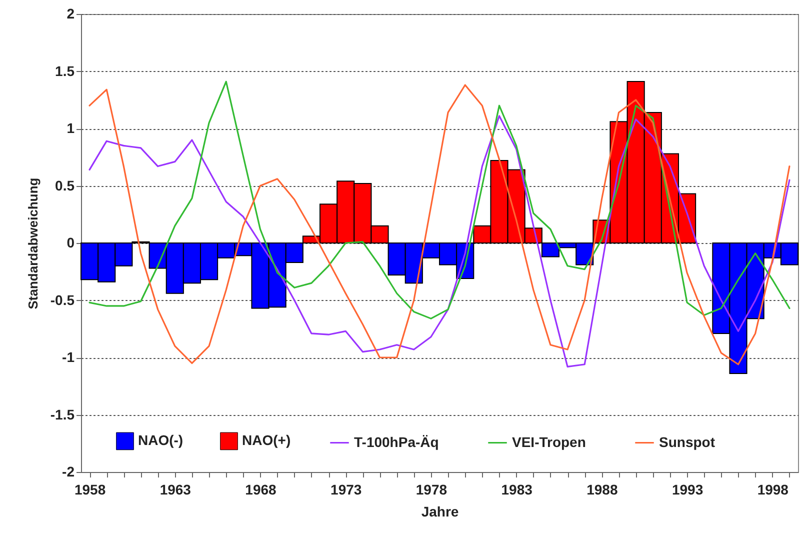 This screenshot has width=804, height=537. Describe the element at coordinates (440, 512) in the screenshot. I see `x-axis-title: Jahre` at that location.